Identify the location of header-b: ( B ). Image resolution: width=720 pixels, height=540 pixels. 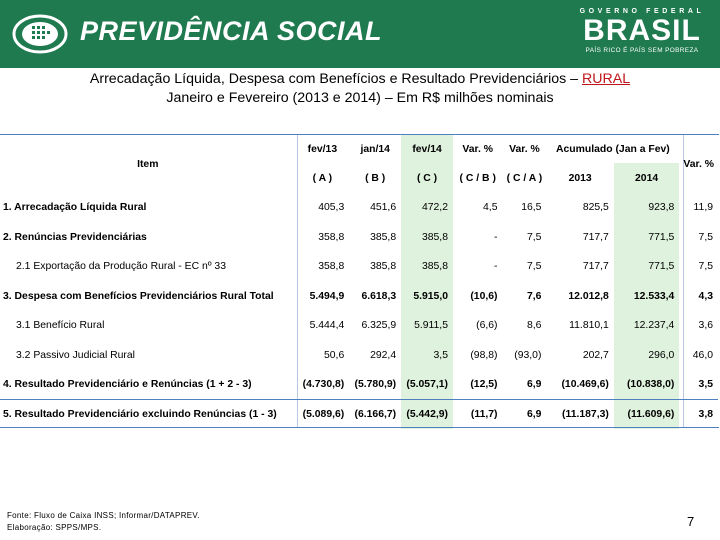
(375, 178).